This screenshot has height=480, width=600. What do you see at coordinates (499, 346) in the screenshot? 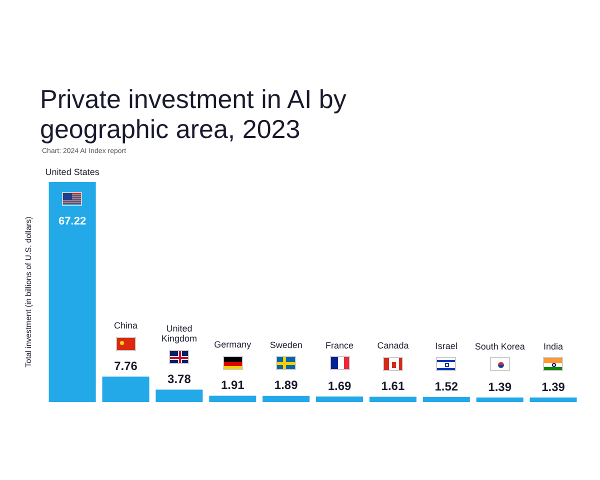
I see `x-tick-label: South Korea` at bounding box center [499, 346].